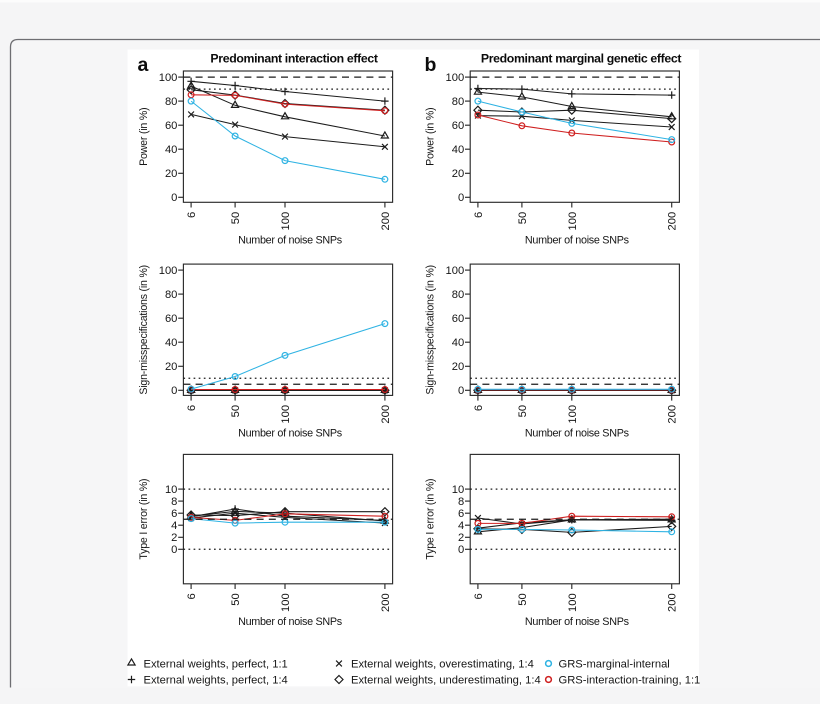  I want to click on svg-text: External weights, perfect, 1:4, so click(216, 680).